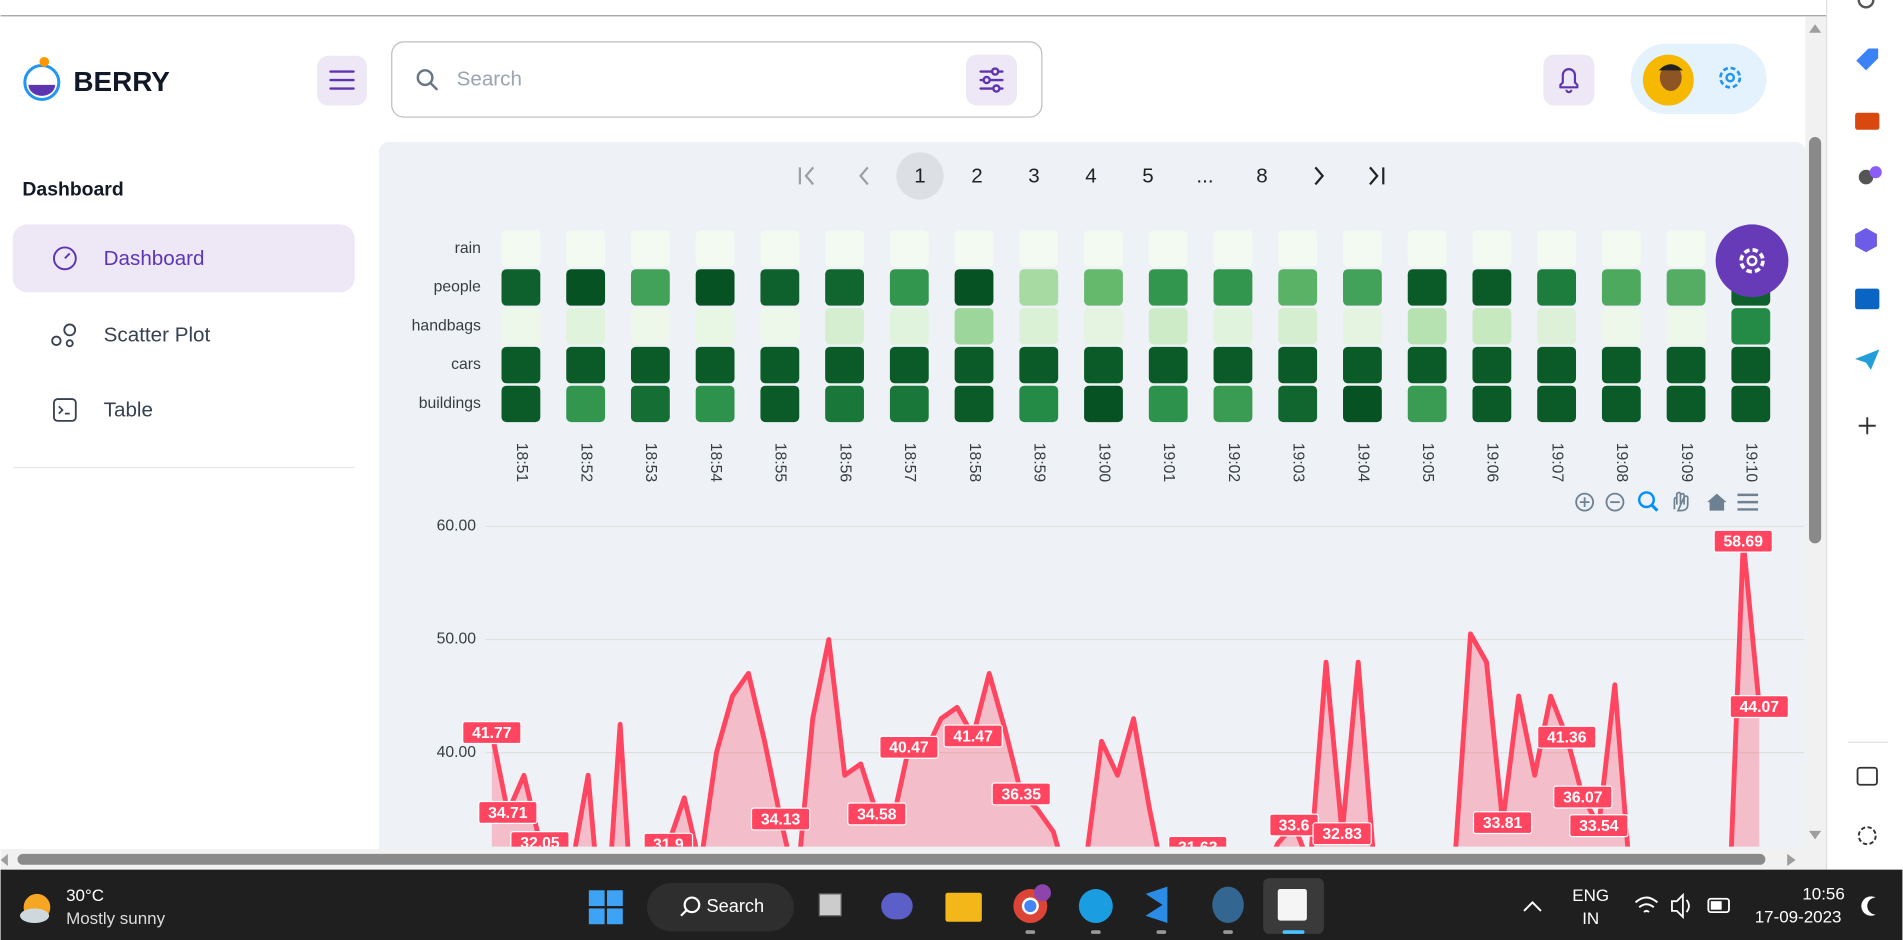 This screenshot has width=1903, height=940. I want to click on pan, so click(1681, 501).